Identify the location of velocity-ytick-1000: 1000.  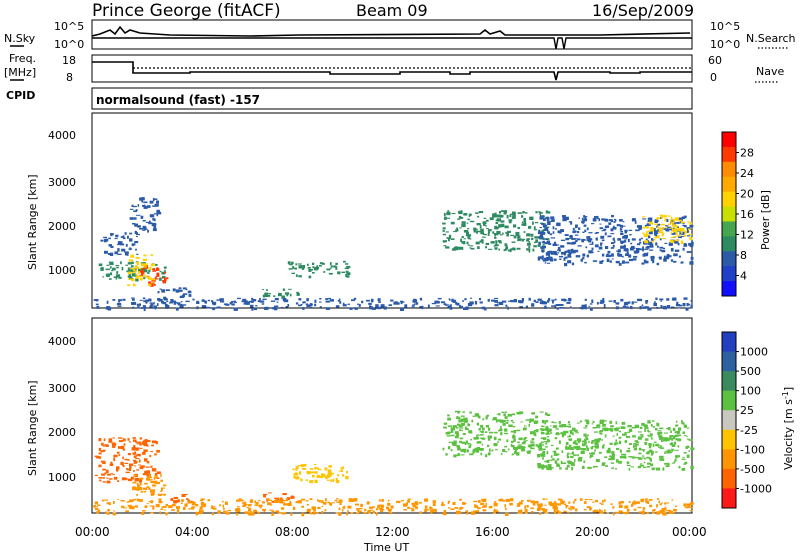
(62, 477).